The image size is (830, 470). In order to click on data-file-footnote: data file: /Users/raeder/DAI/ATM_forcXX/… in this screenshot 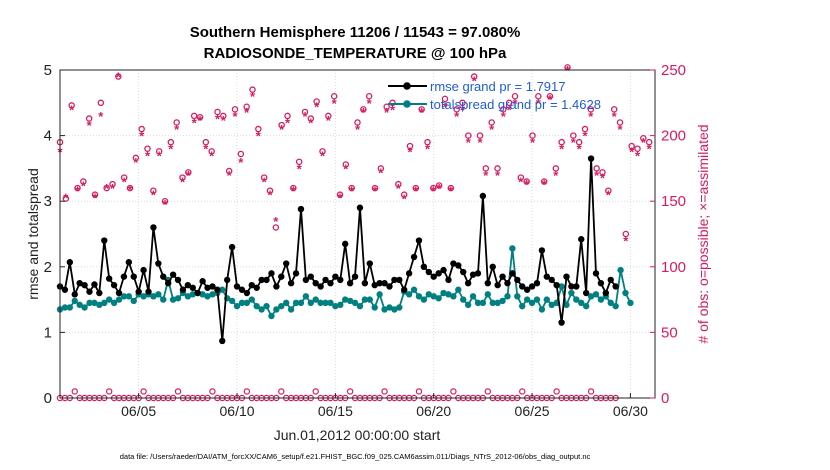, I will do `click(355, 456)`.